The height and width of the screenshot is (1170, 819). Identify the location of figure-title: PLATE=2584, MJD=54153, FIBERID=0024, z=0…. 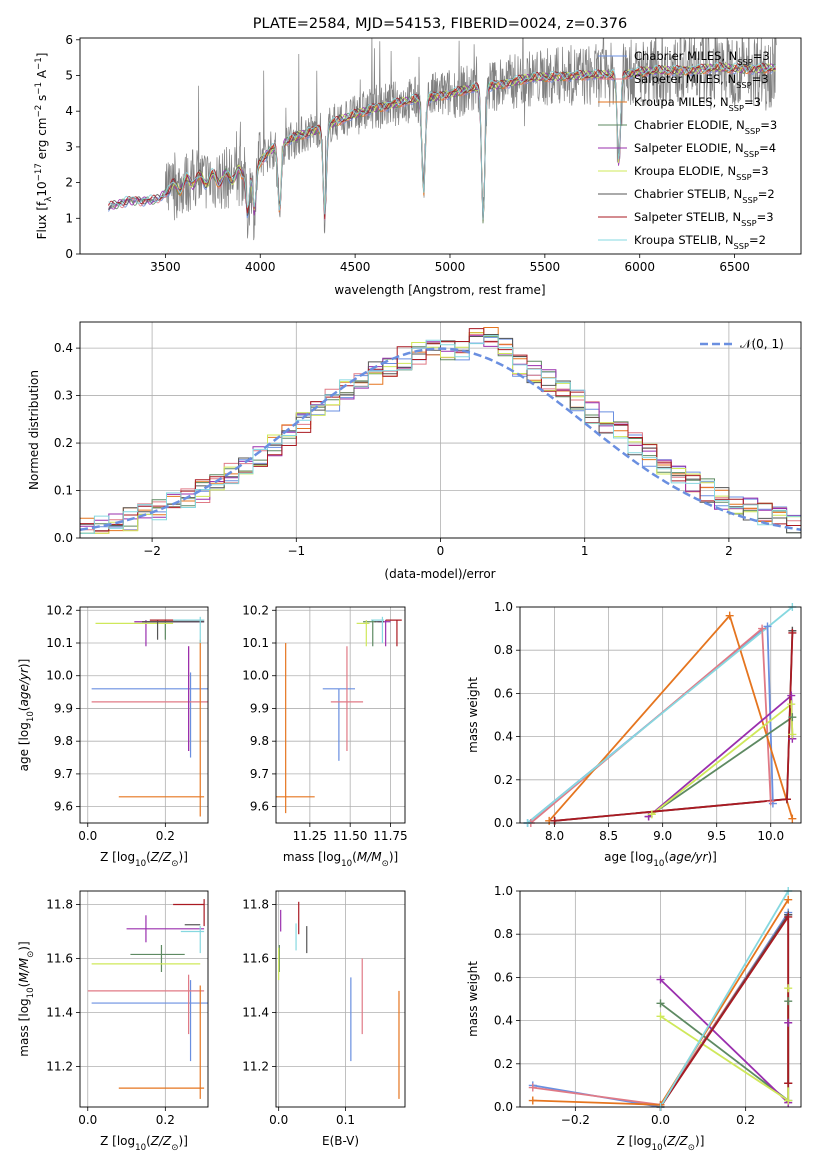
(440, 24).